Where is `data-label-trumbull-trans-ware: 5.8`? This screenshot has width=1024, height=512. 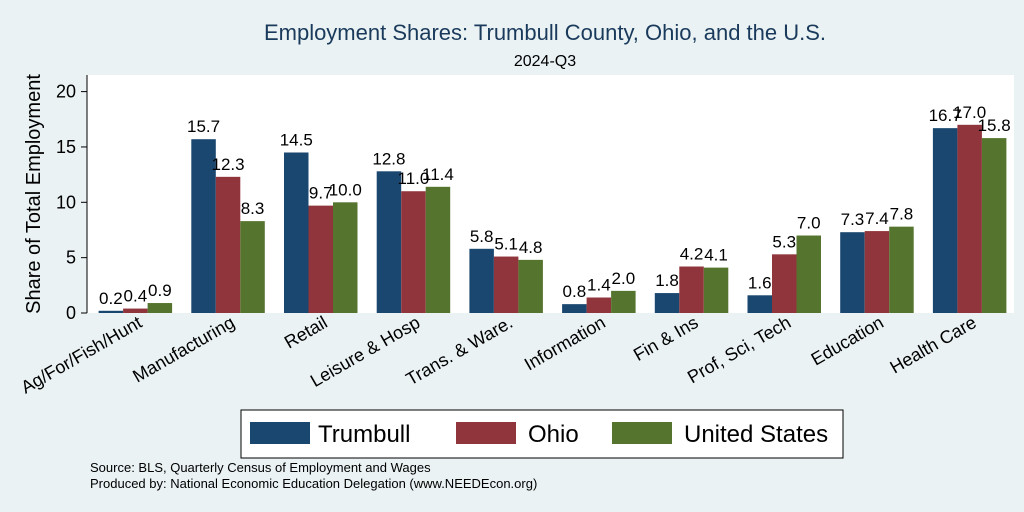 data-label-trumbull-trans-ware: 5.8 is located at coordinates (482, 236).